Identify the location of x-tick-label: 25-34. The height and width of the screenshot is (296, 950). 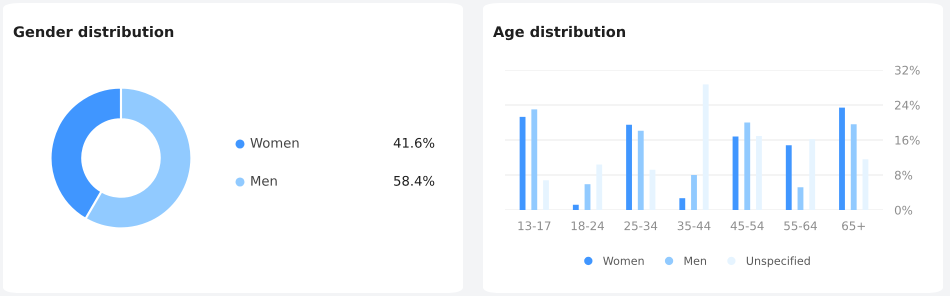
(641, 225).